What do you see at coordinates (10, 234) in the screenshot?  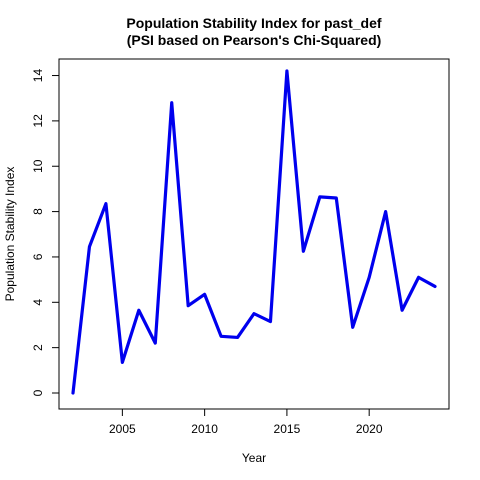 I see `y-axis-label: Population Stability Index` at bounding box center [10, 234].